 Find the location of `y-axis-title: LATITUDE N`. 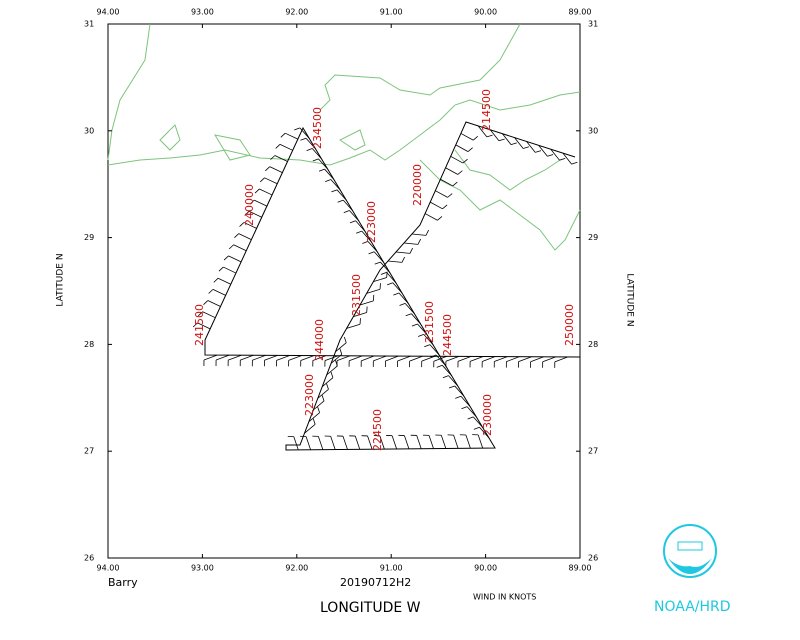

y-axis-title: LATITUDE N is located at coordinates (61, 279).